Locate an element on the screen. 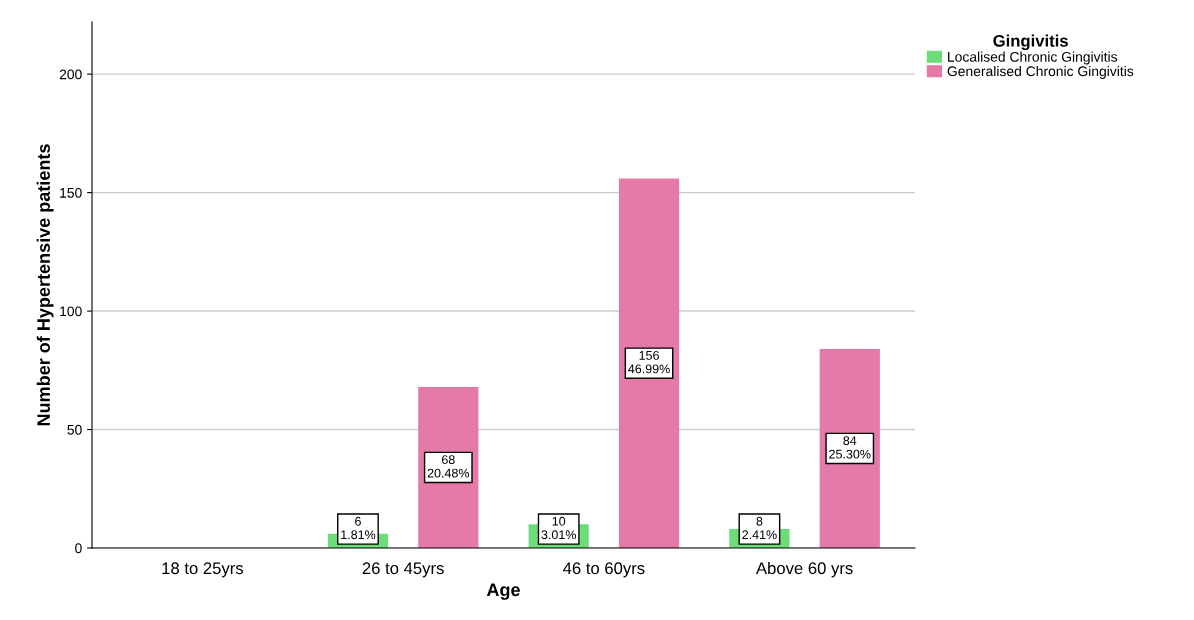 Image resolution: width=1194 pixels, height=620 pixels. legend-title: Gingivitis is located at coordinates (1030, 42).